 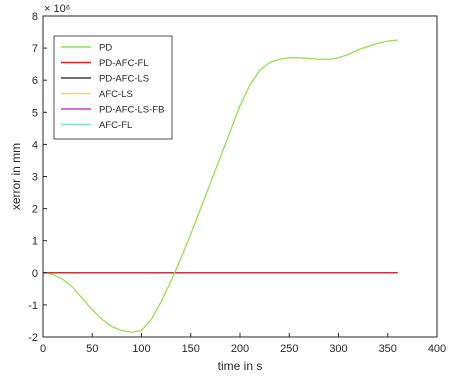 I want to click on x-tick-label: 250, so click(x=289, y=349).